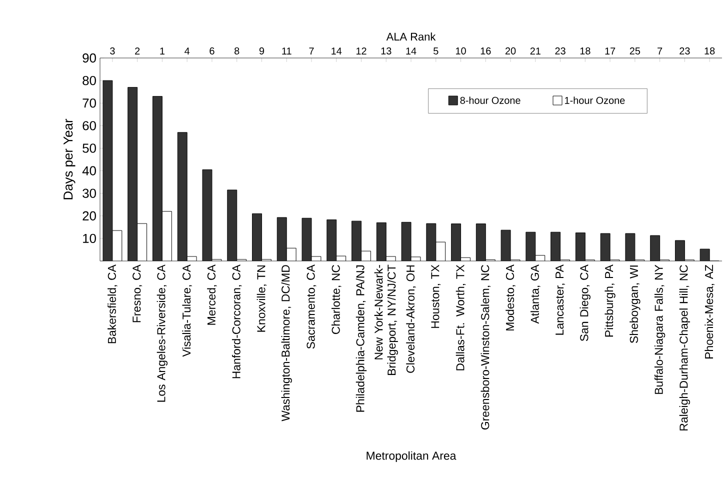 The height and width of the screenshot is (489, 728). What do you see at coordinates (112, 50) in the screenshot?
I see `text: 3` at bounding box center [112, 50].